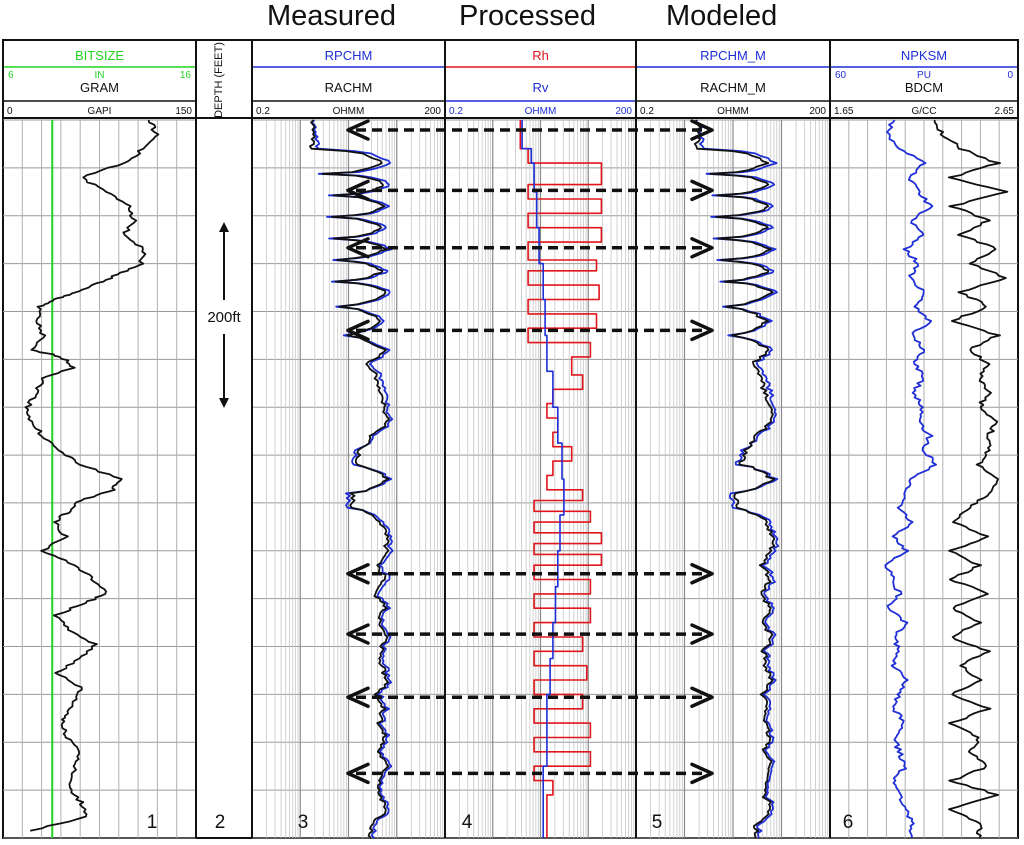 The image size is (1024, 845). I want to click on curve-header-name: RACHM_M, so click(733, 87).